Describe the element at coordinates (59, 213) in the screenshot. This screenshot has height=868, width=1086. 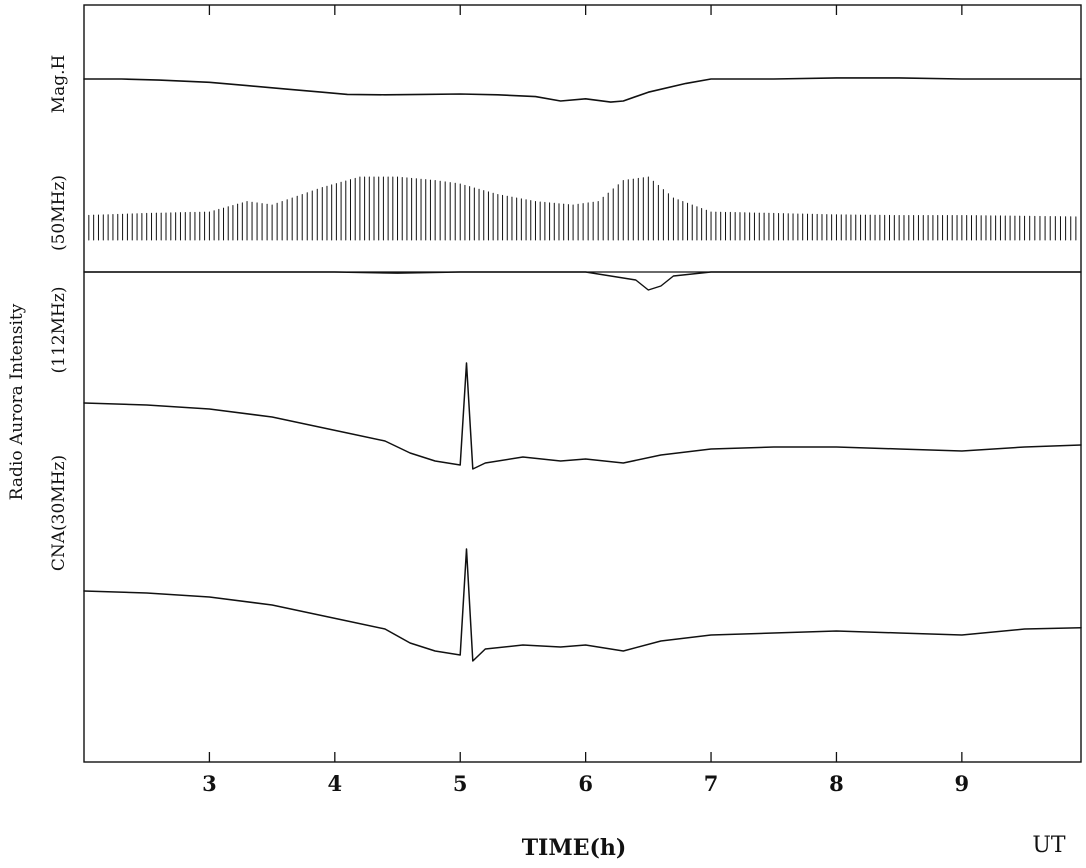
I see `panel-label-50mhz: (50MHz)` at that location.